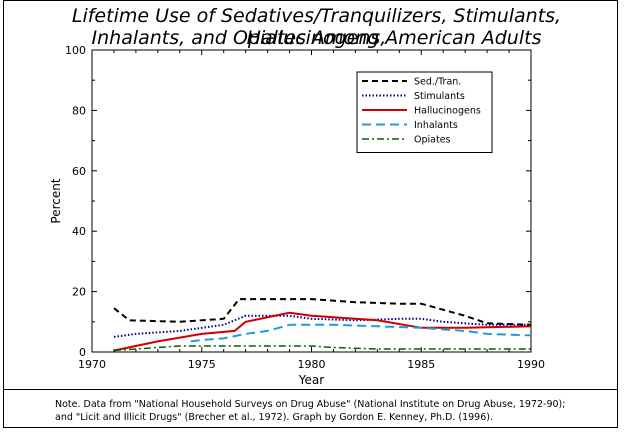 This screenshot has width=633, height=435. I want to click on series-line-hallucinogens, so click(322, 331).